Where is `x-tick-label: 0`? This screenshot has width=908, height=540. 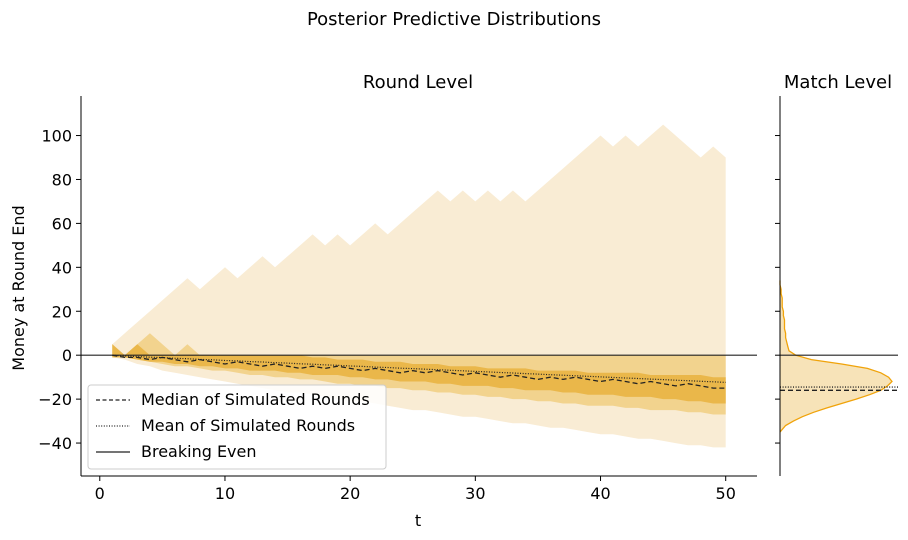
x-tick-label: 0 is located at coordinates (100, 493).